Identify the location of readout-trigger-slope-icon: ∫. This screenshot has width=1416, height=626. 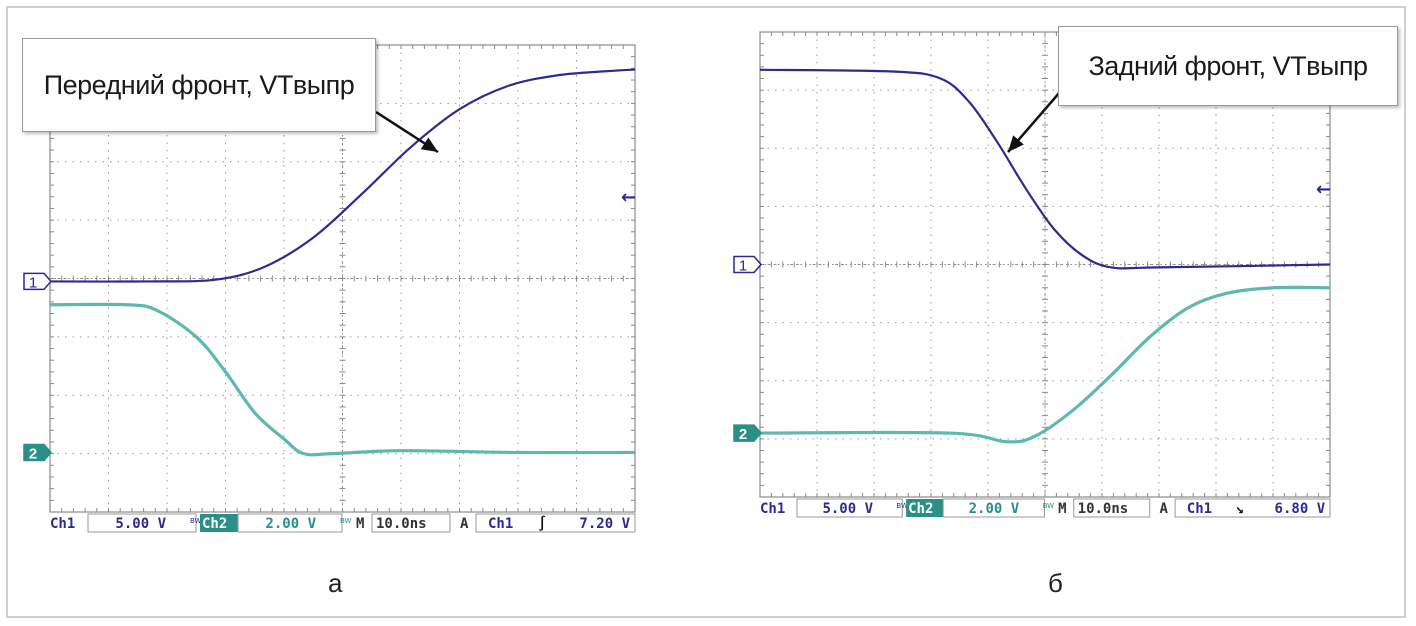
(542, 523).